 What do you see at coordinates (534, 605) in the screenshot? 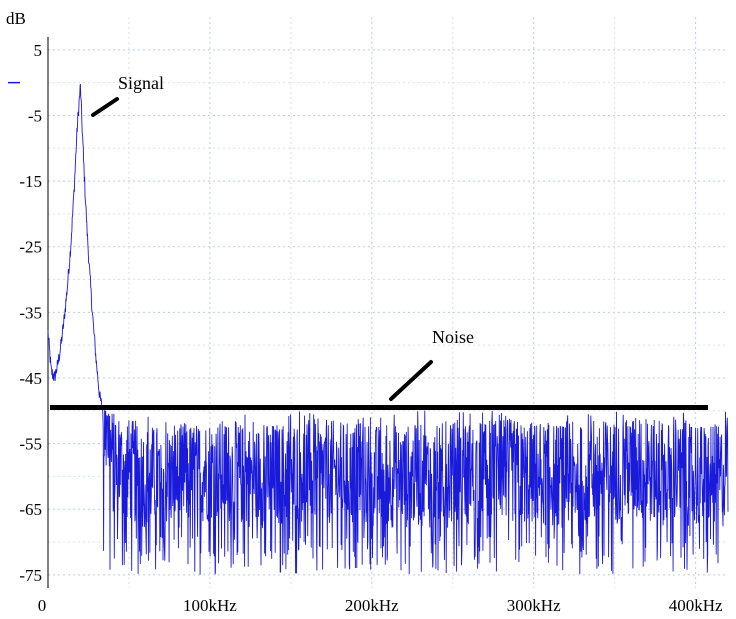
I see `x-tick-label: 300kHz` at bounding box center [534, 605].